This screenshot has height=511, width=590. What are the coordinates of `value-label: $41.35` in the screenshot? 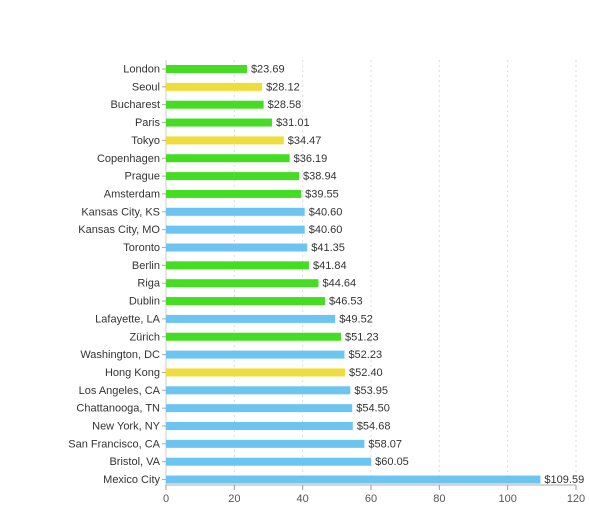 It's located at (328, 248).